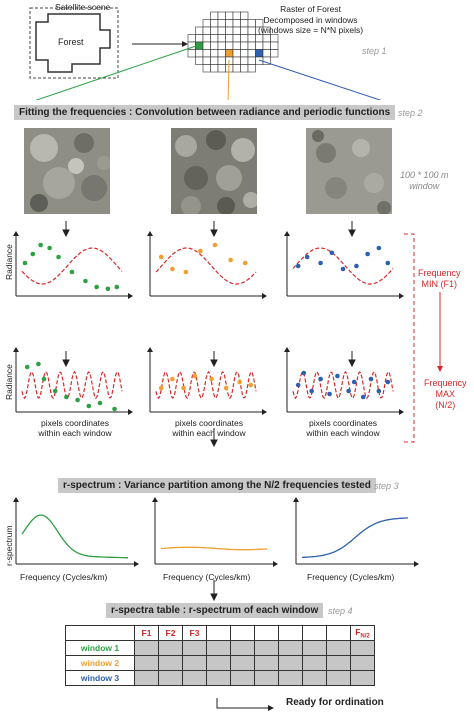 This screenshot has height=713, width=474. I want to click on ready-arrow-head, so click(271, 708).